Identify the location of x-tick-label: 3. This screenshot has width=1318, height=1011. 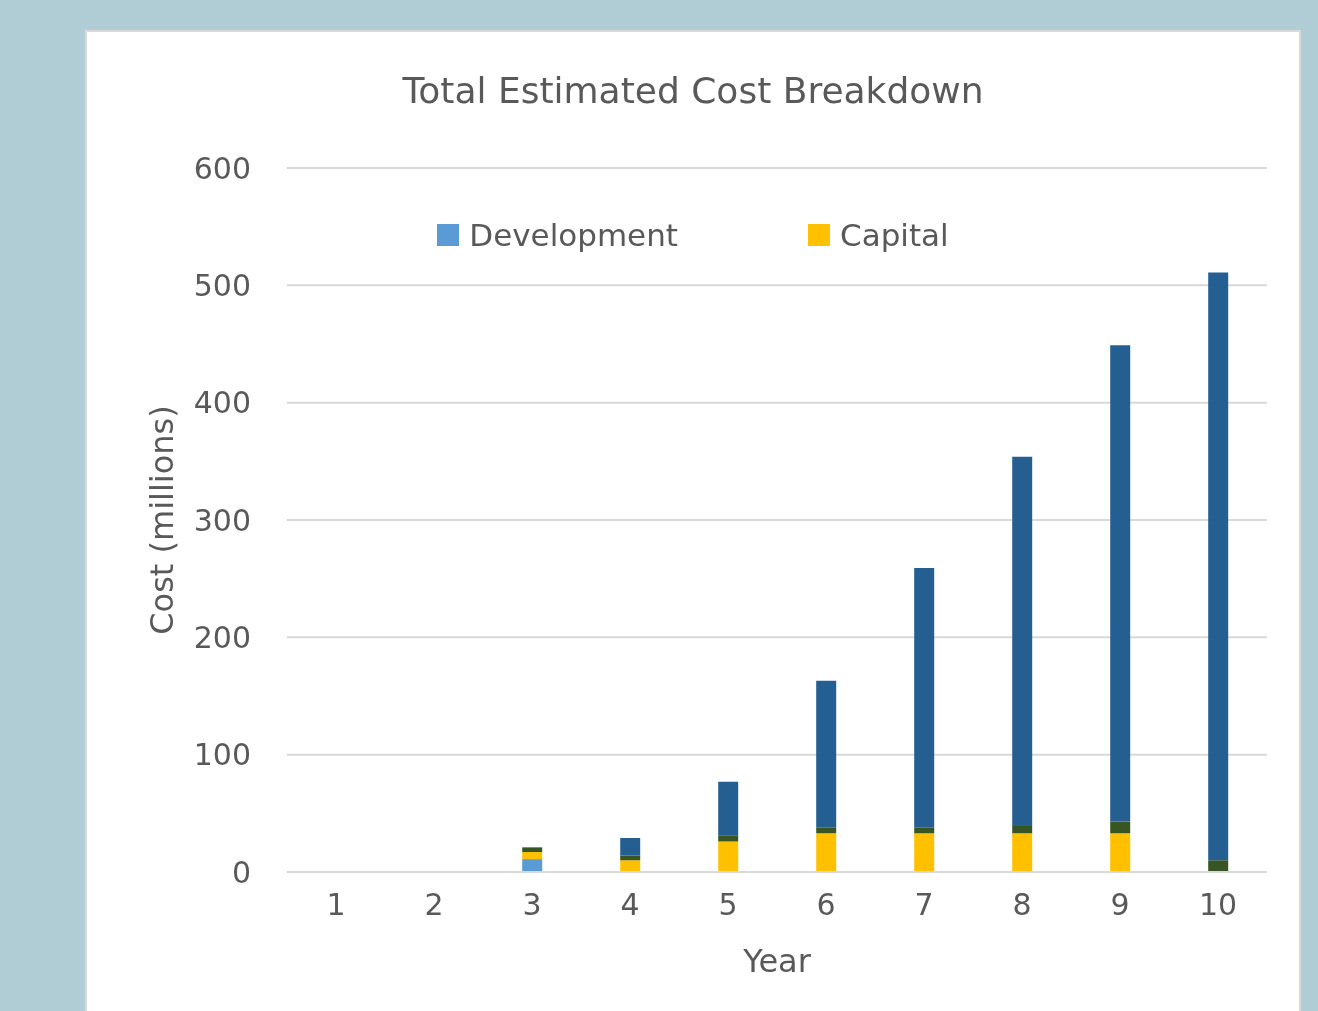
(532, 905).